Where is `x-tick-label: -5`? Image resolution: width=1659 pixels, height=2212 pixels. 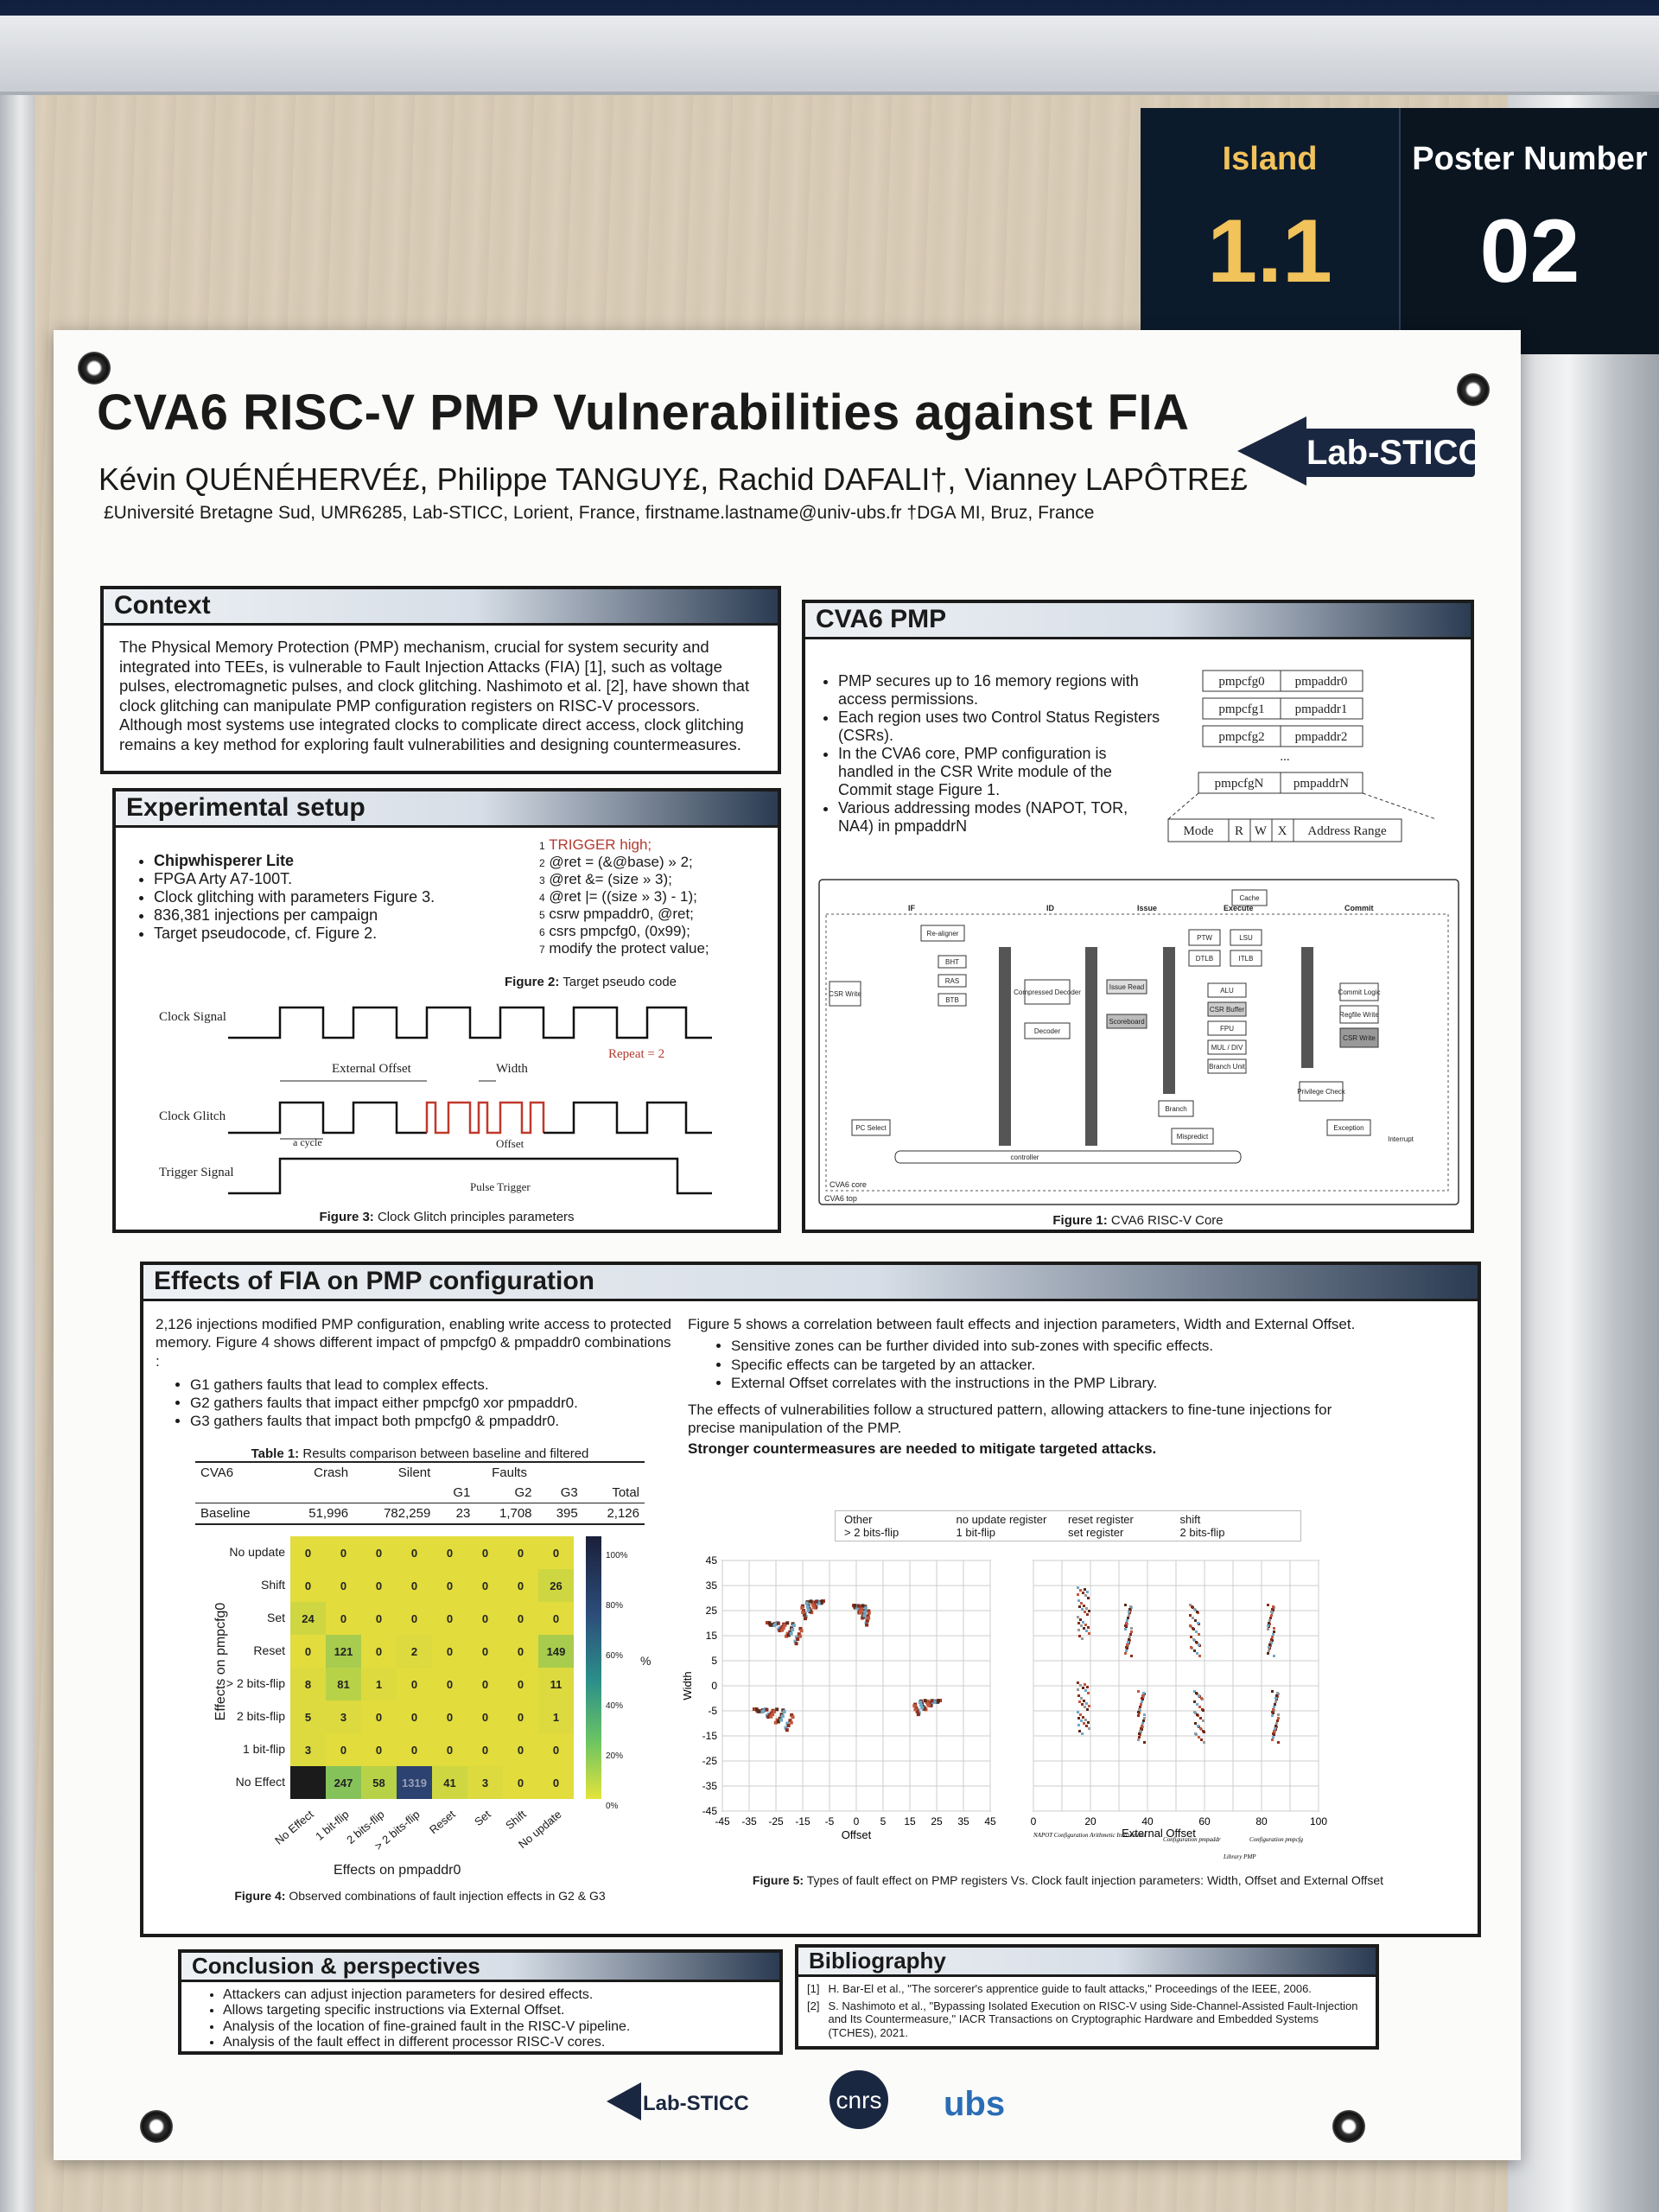
x-tick-label: -5 is located at coordinates (830, 1821).